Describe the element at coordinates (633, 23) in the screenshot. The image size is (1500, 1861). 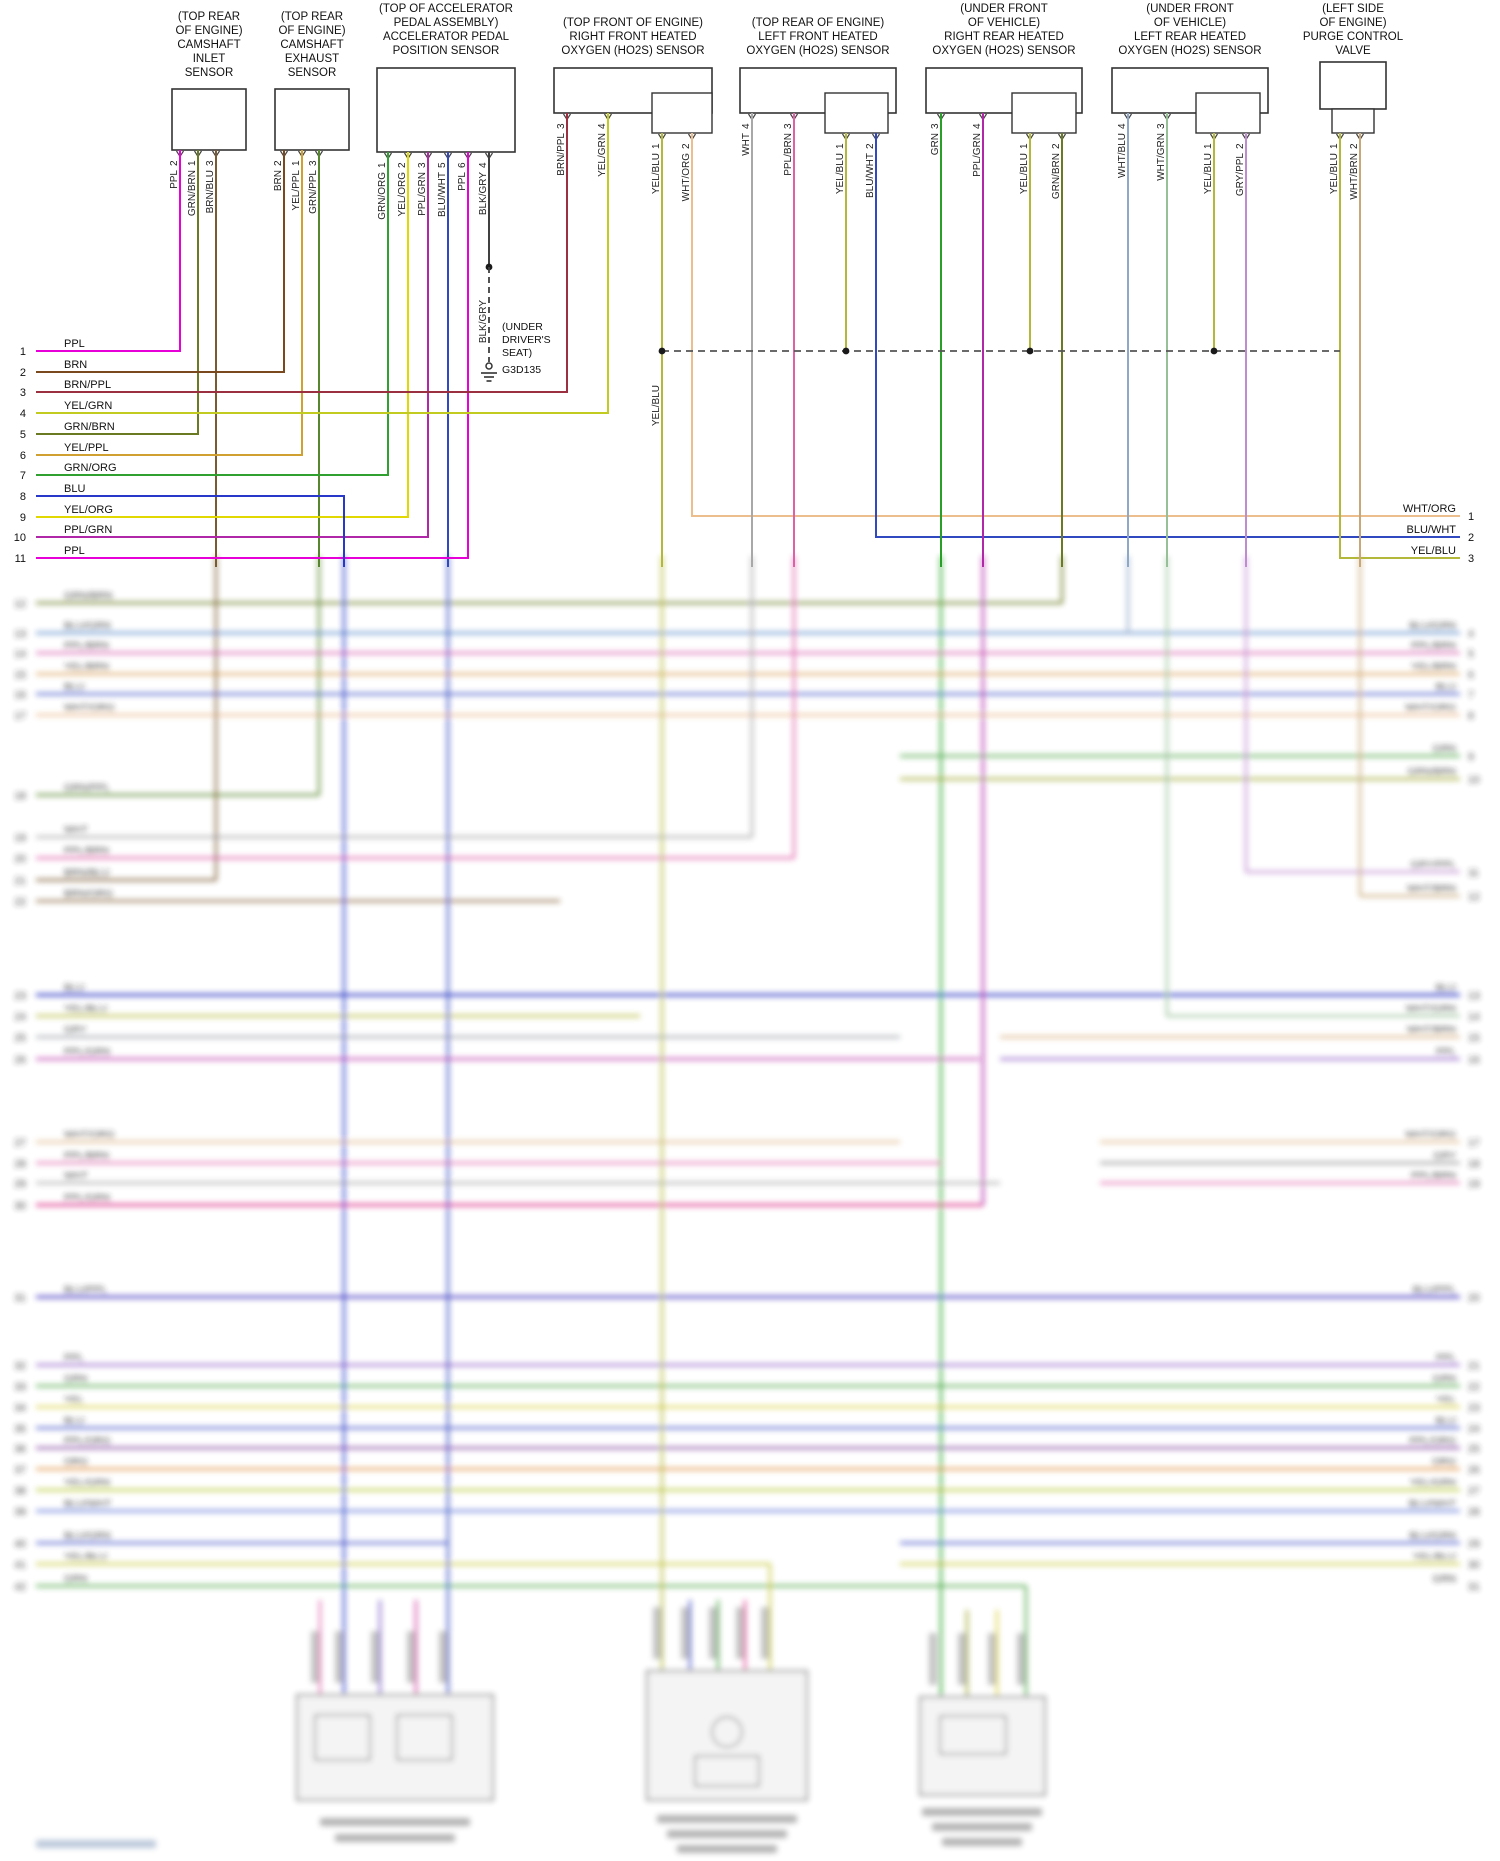
I see `component-title-line: (TOP FRONT OF ENGINE)` at that location.